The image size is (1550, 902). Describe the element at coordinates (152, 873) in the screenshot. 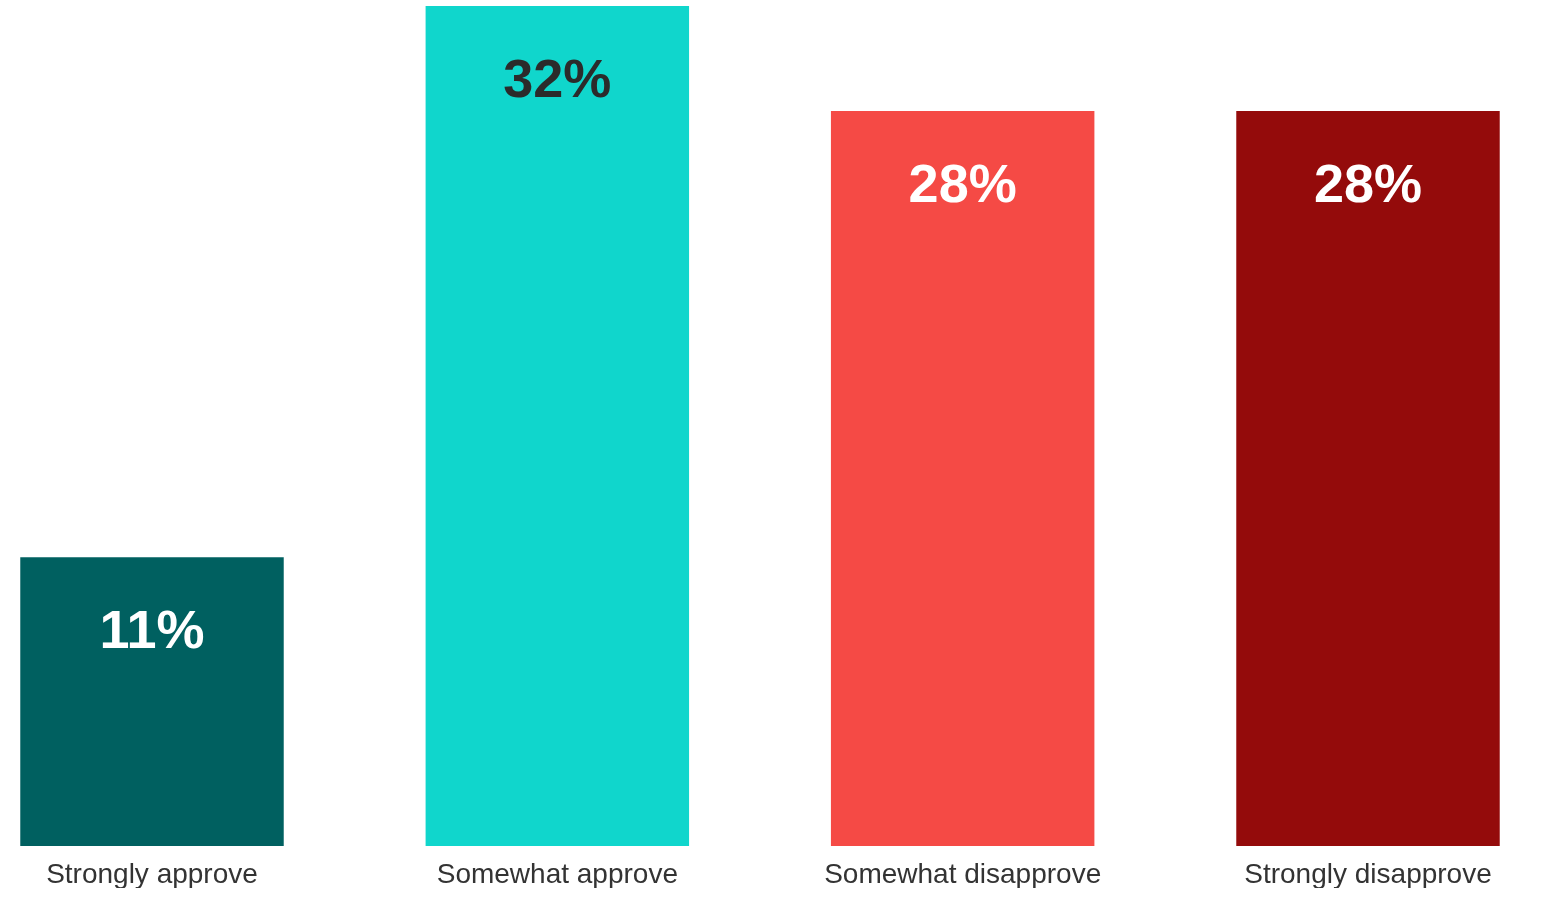

I see `x-tick-label: Strongly approve` at that location.